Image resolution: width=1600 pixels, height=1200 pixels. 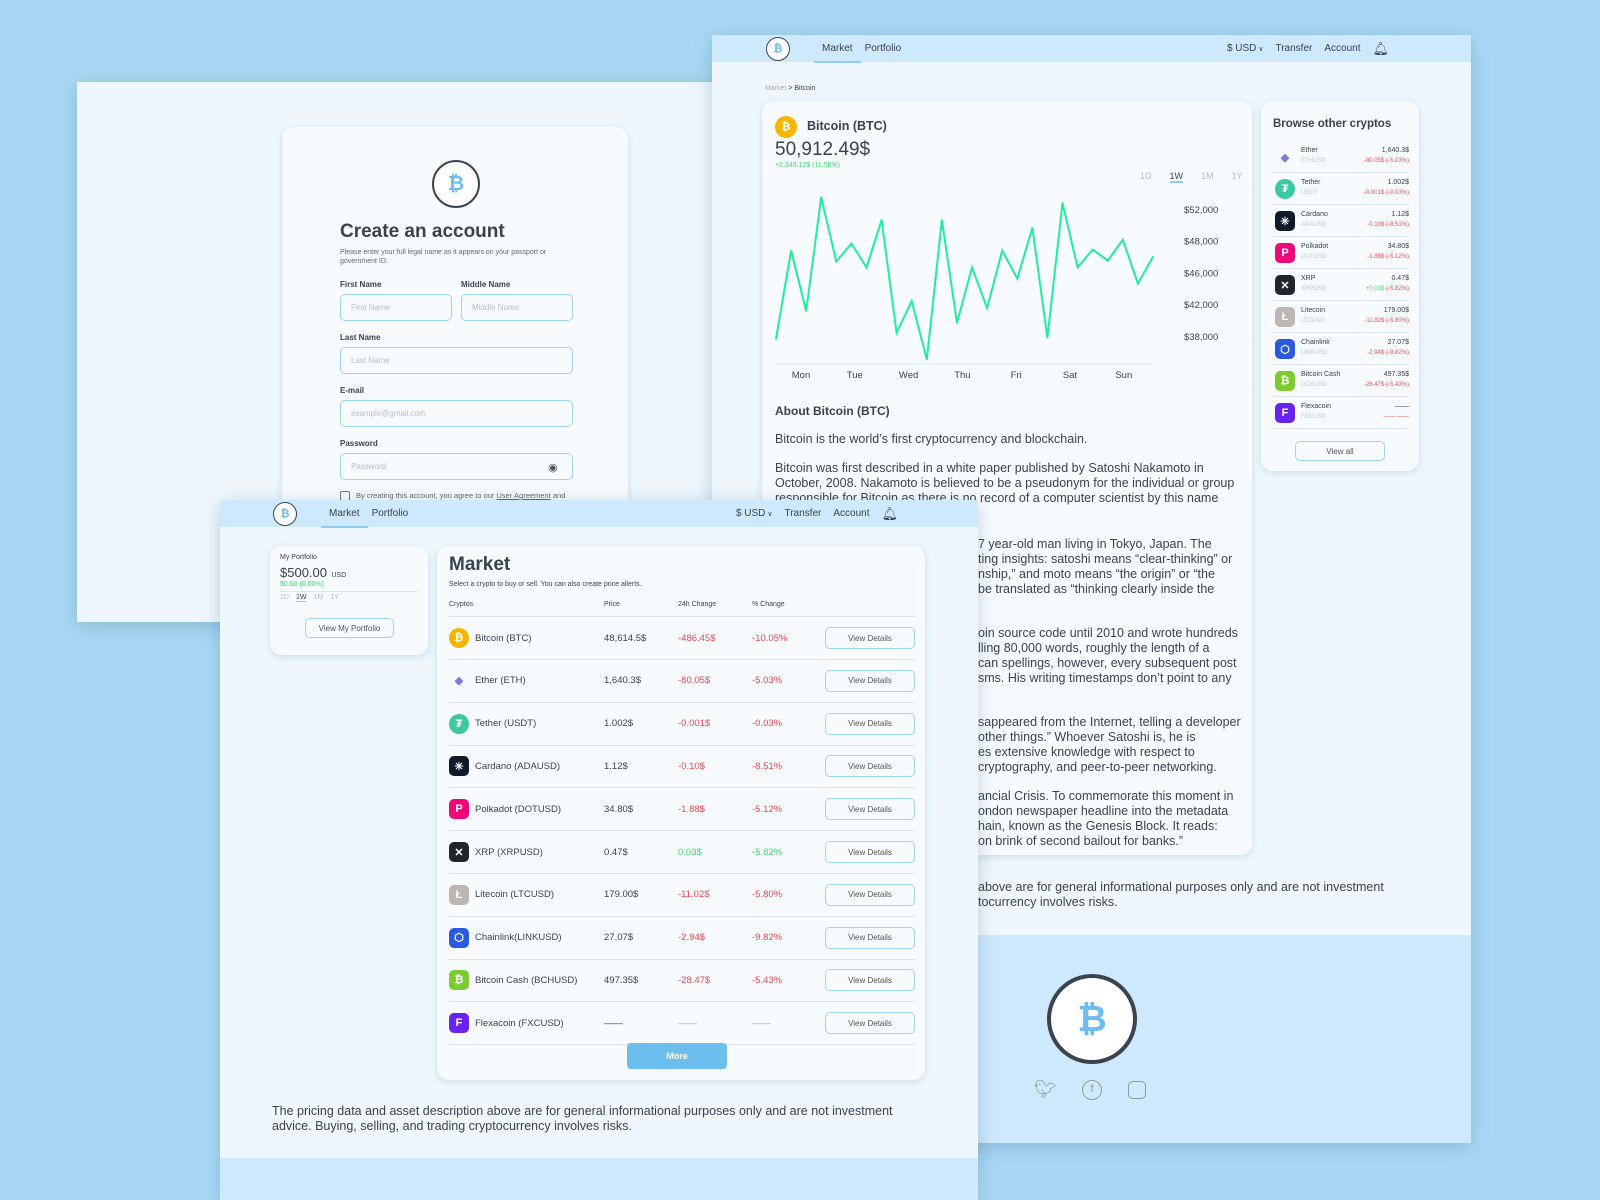 What do you see at coordinates (1309, 150) in the screenshot?
I see `browse-name: Ether` at bounding box center [1309, 150].